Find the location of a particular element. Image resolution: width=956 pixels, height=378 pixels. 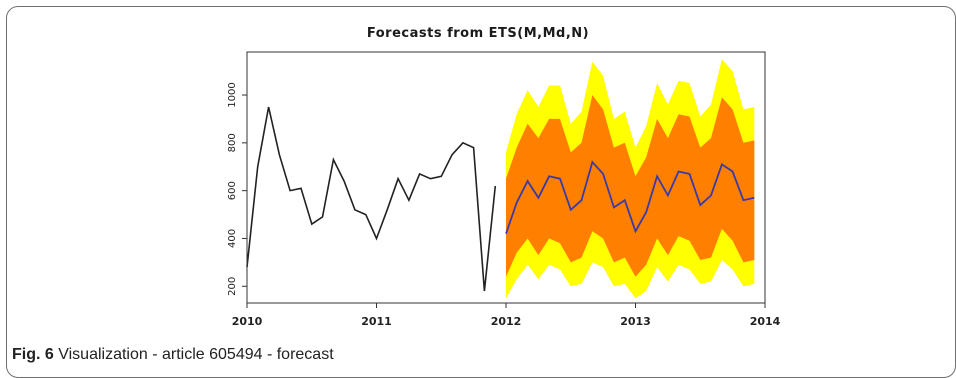

history-line is located at coordinates (371, 199).